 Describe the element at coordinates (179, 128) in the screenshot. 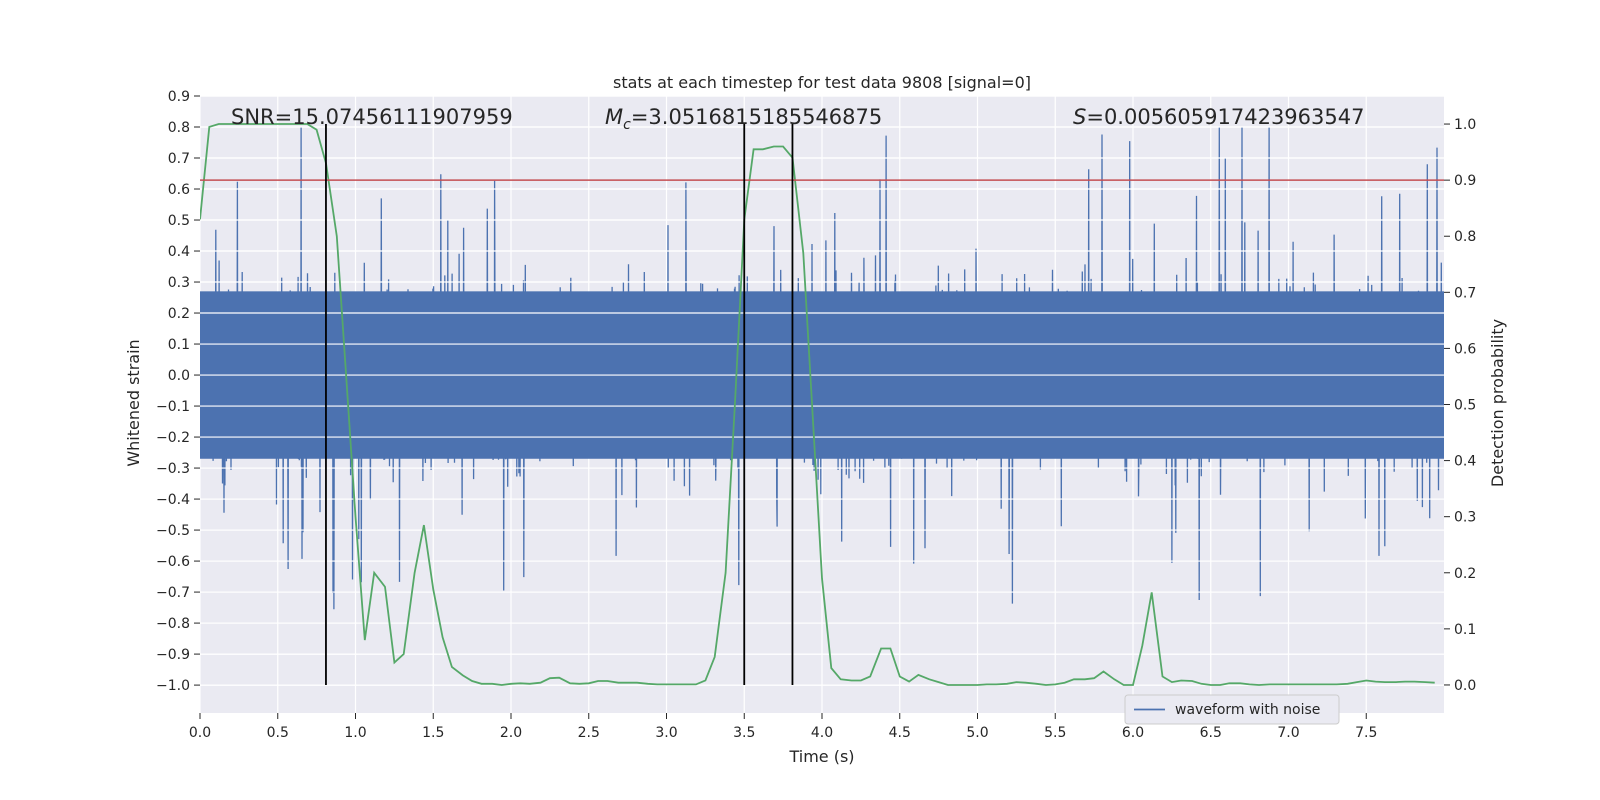

I see `y-left-tick-label: 0.8` at that location.